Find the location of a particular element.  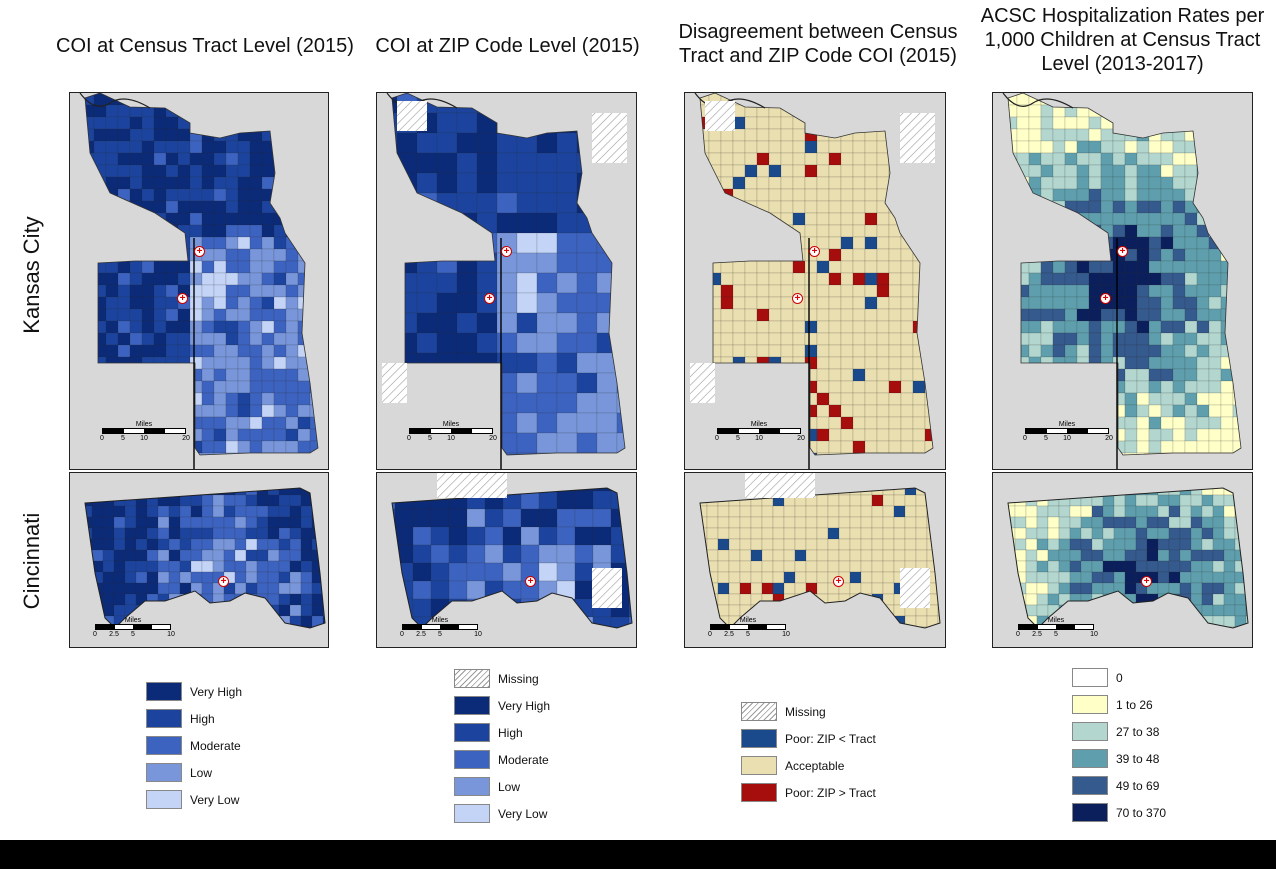

footer-band is located at coordinates (638, 854).